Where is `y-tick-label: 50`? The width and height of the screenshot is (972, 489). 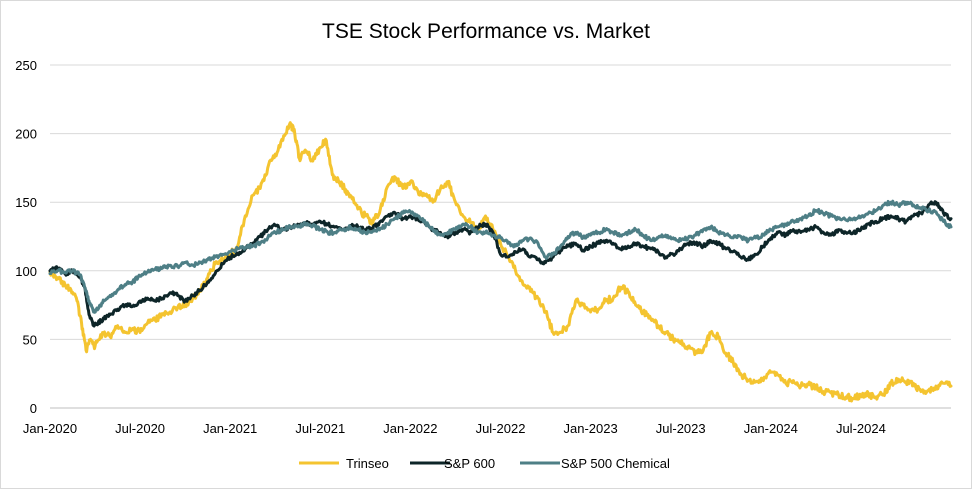
y-tick-label: 50 is located at coordinates (30, 339).